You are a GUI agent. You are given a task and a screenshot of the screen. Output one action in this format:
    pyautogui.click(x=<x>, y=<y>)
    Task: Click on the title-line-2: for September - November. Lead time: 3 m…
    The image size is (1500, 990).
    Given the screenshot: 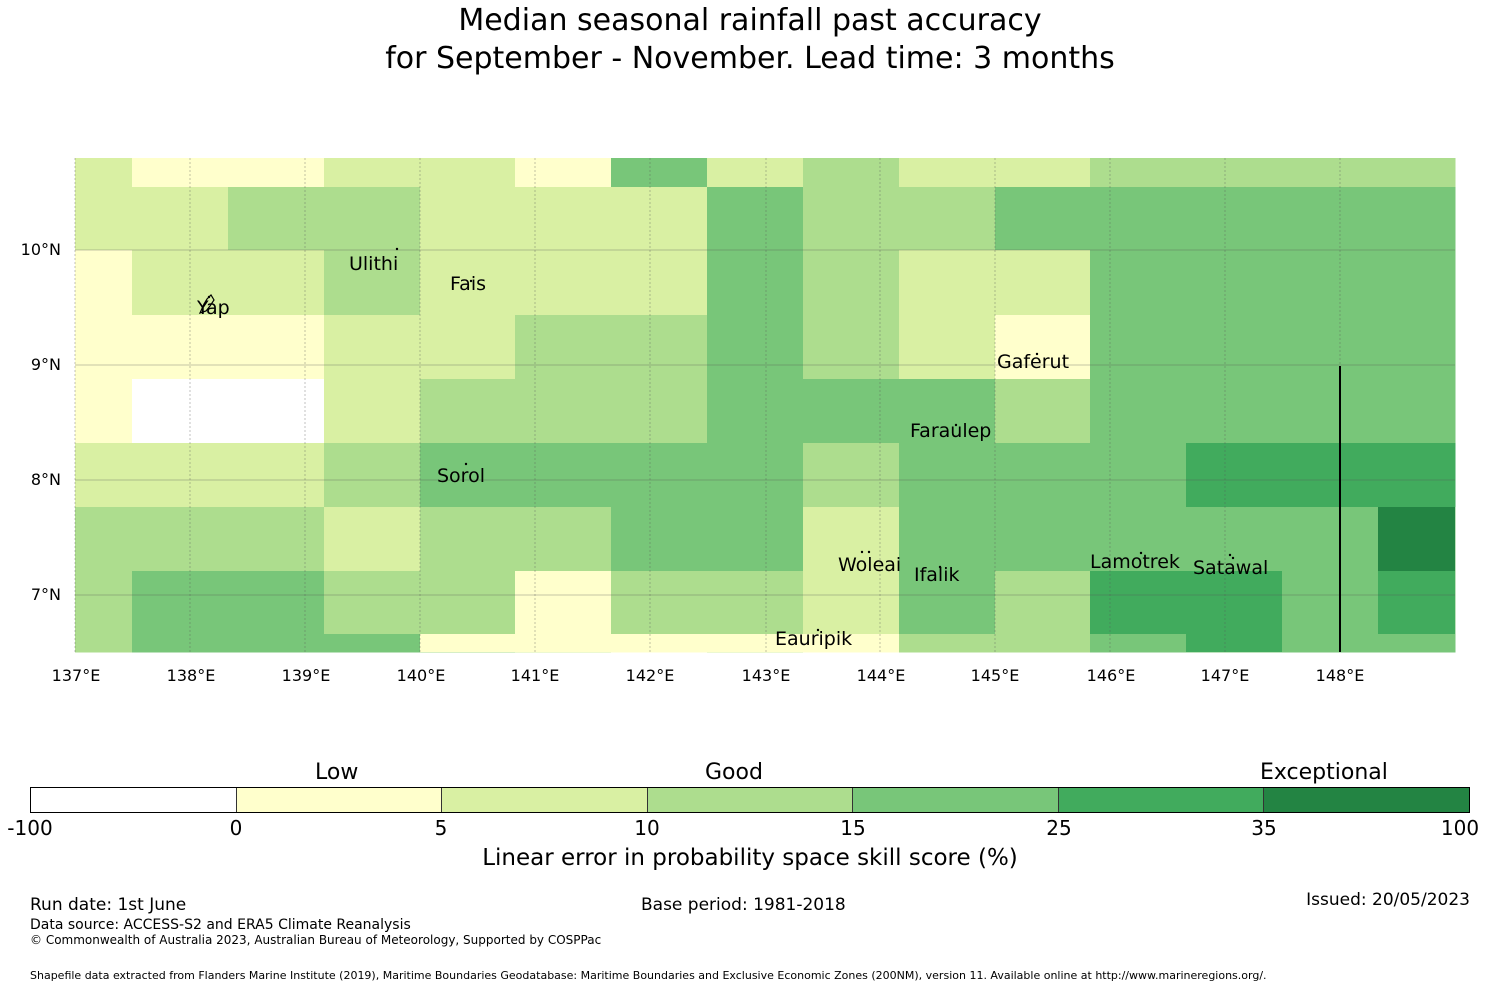 What is the action you would take?
    pyautogui.click(x=750, y=58)
    